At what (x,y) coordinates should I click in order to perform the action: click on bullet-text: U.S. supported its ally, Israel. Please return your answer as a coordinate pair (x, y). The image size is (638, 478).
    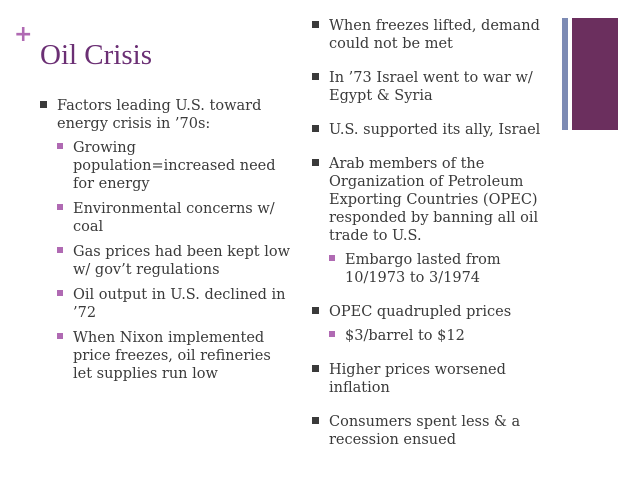
    Looking at the image, I should click on (435, 130).